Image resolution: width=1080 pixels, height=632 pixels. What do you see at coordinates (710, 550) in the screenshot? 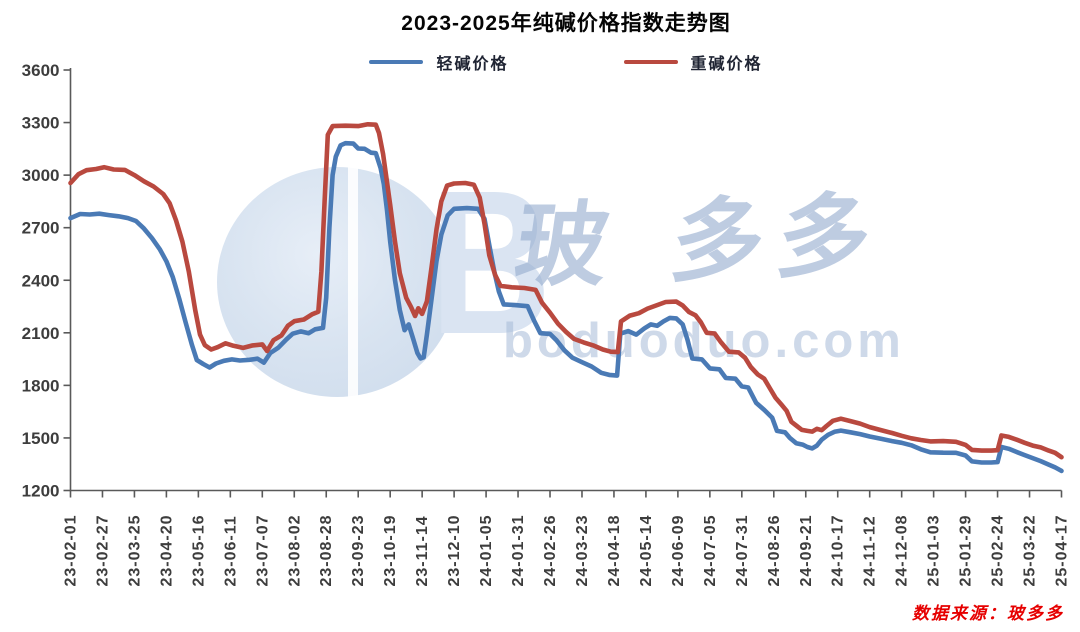
I see `x-axis-label: 24-07-05` at bounding box center [710, 550].